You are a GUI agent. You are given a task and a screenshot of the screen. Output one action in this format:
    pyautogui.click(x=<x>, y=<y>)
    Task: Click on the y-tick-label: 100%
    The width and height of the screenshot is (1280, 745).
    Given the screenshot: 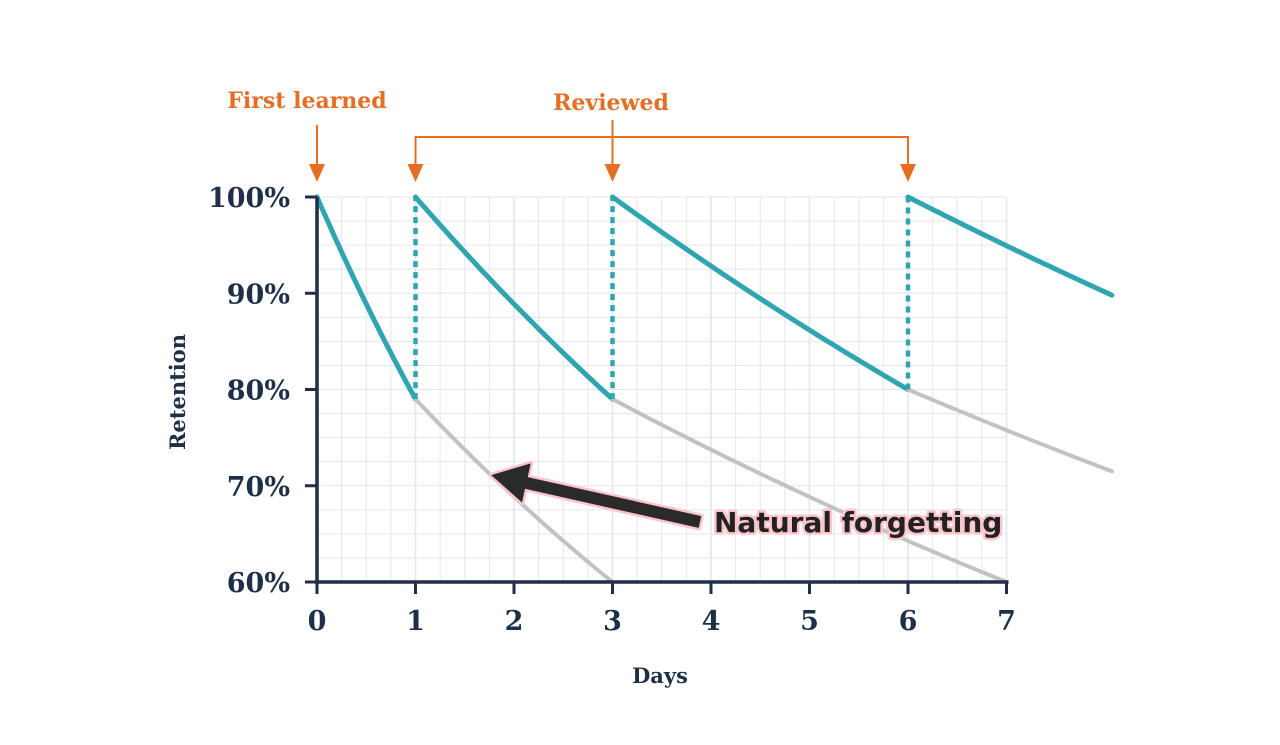 What is the action you would take?
    pyautogui.click(x=249, y=198)
    